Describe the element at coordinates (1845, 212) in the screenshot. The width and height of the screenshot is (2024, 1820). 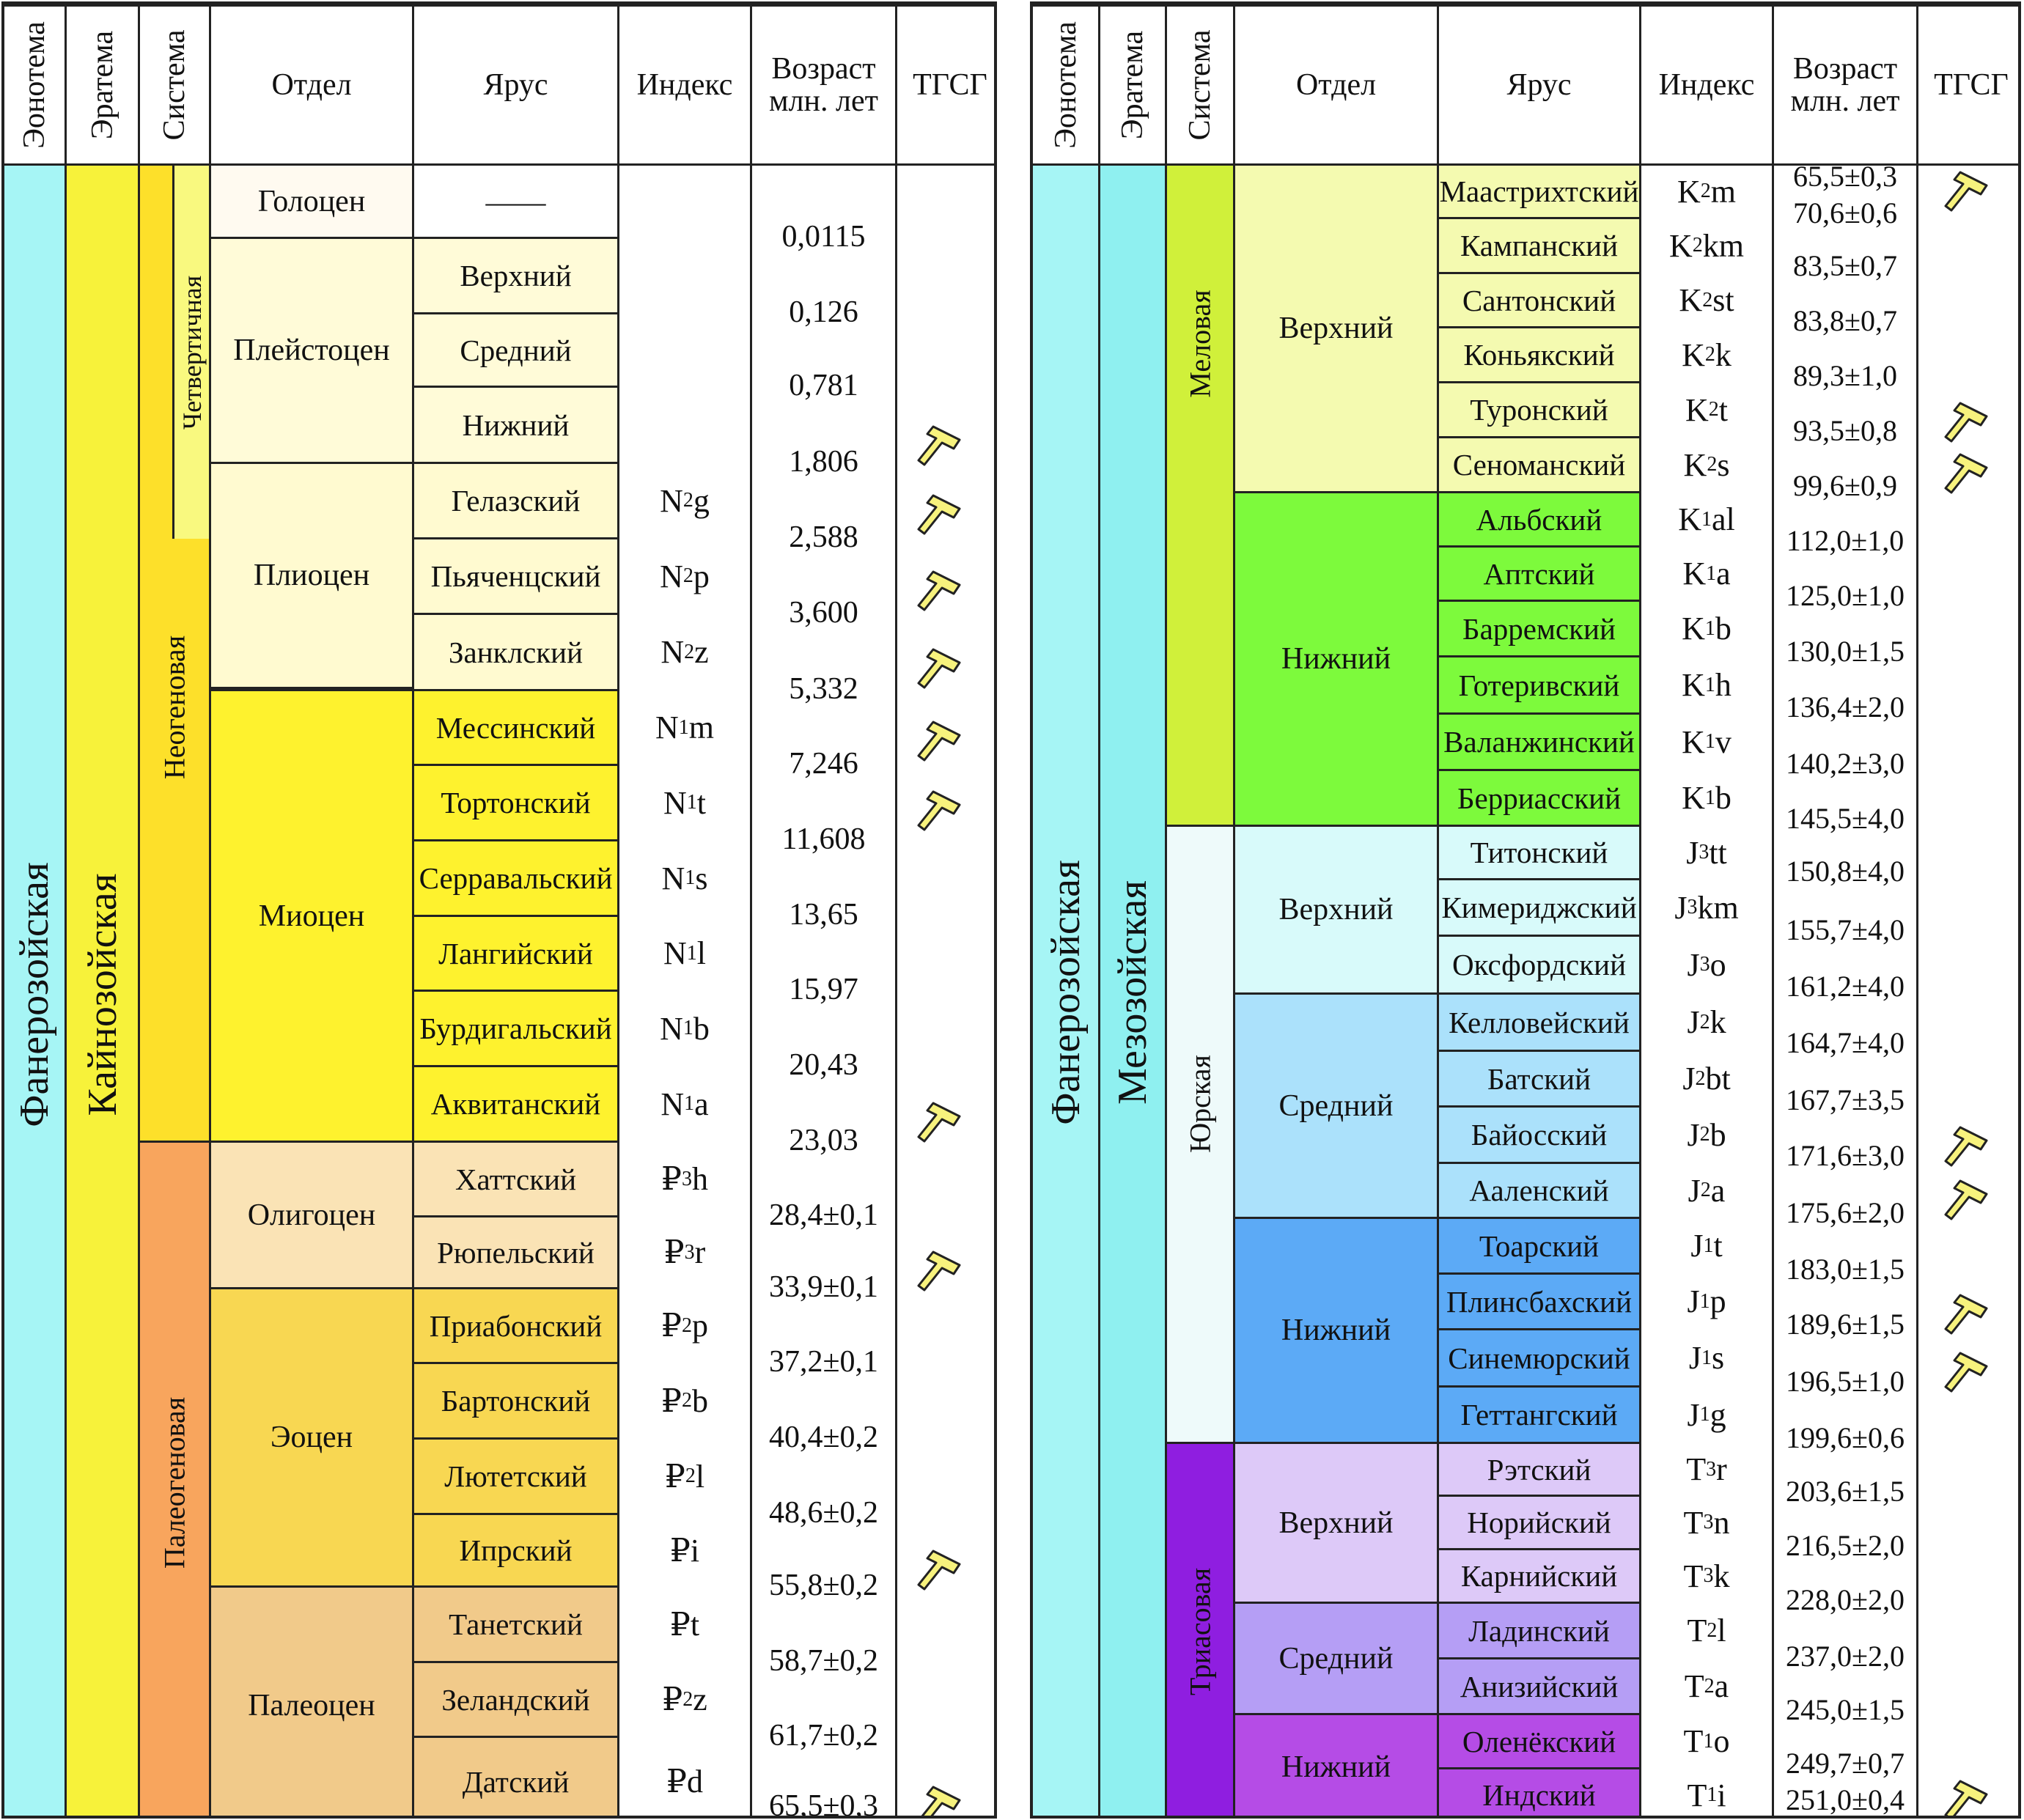
I see `age-value: 70,6±0,6` at that location.